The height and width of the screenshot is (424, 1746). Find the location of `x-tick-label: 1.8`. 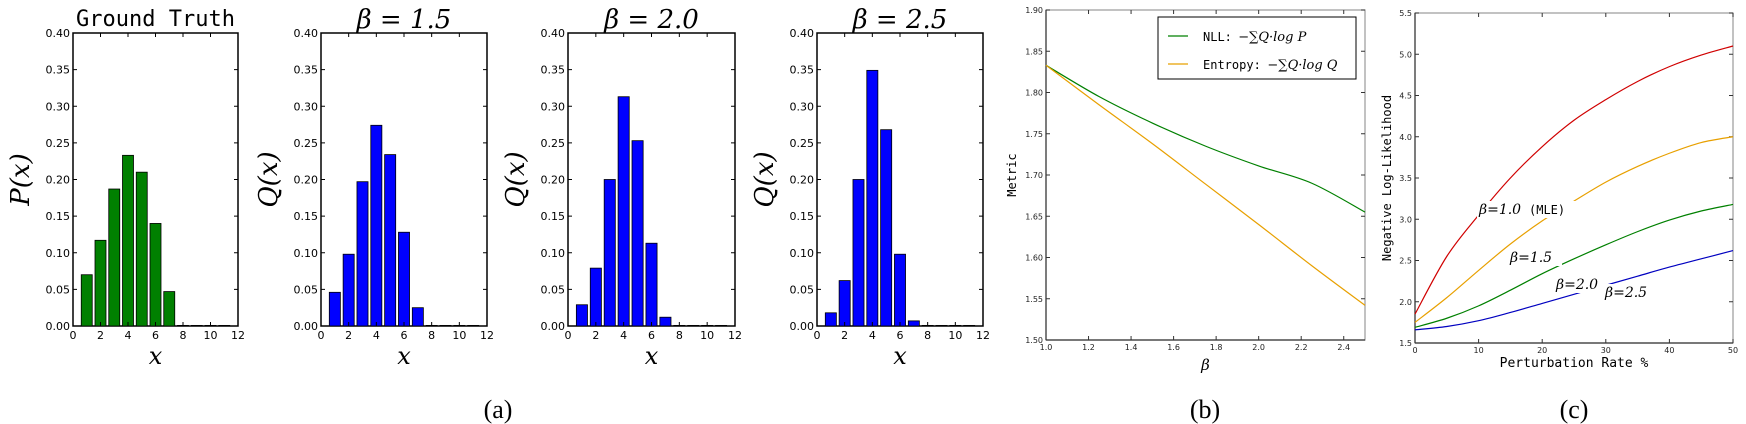

x-tick-label: 1.8 is located at coordinates (1216, 347).